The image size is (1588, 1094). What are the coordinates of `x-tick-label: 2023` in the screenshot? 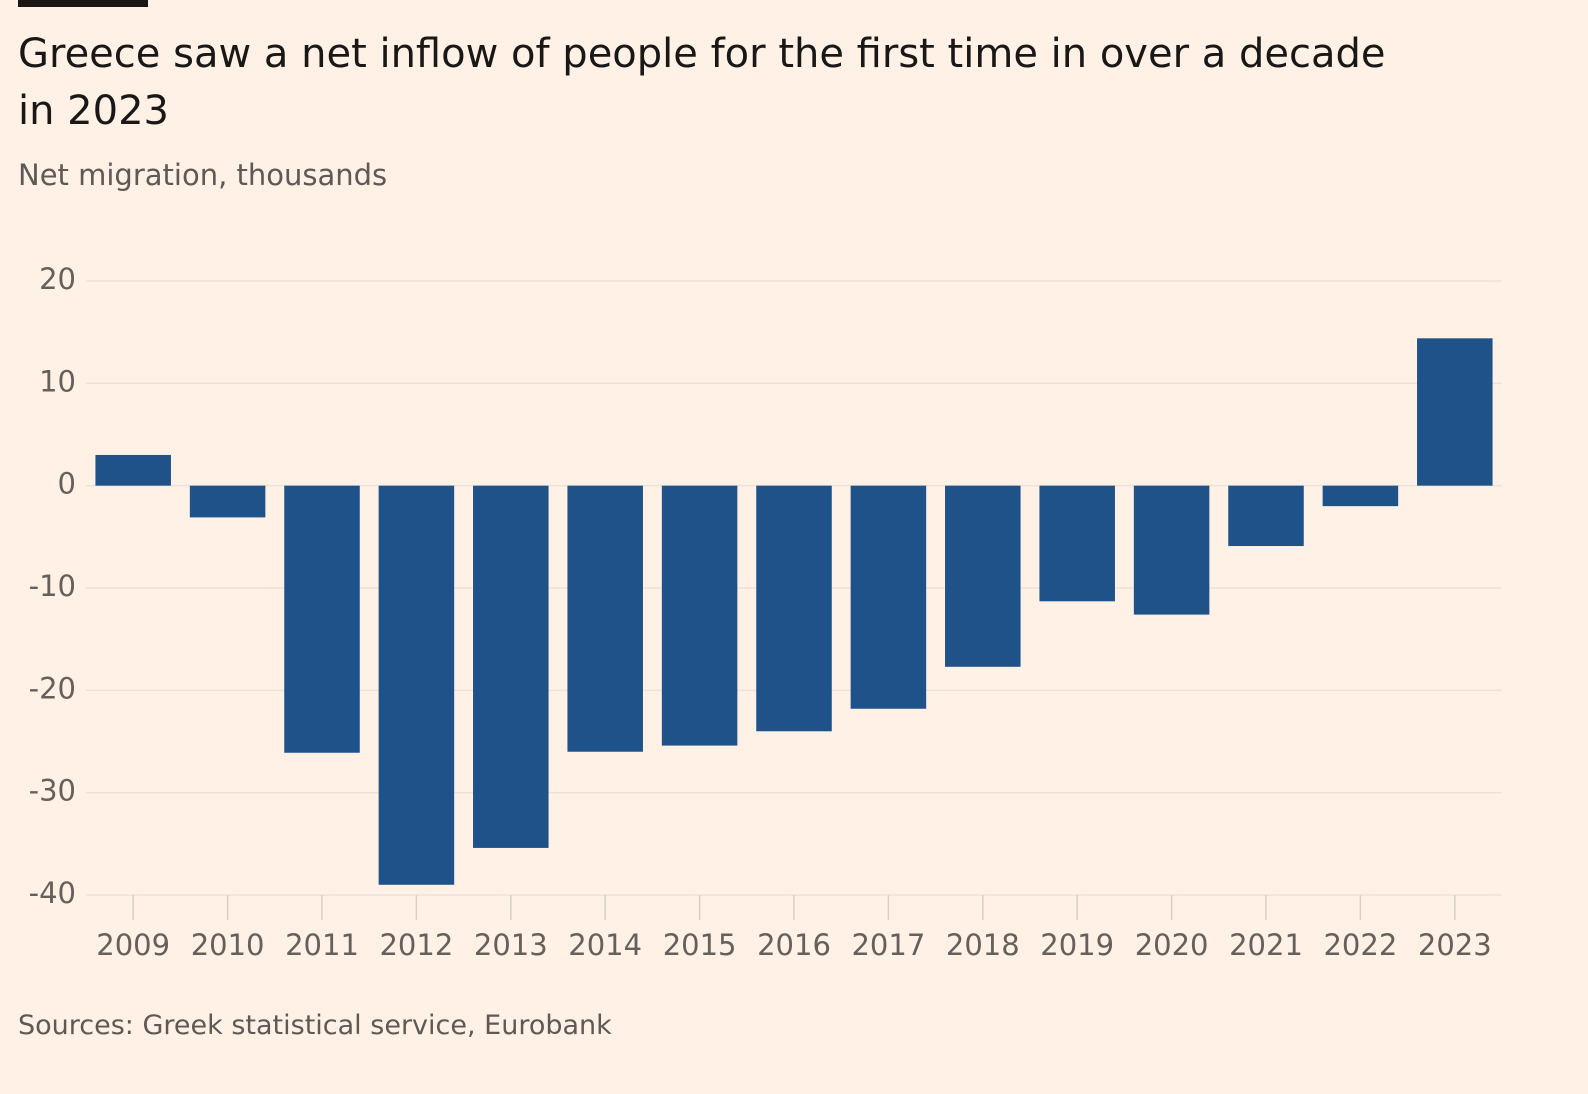 It's located at (1455, 945).